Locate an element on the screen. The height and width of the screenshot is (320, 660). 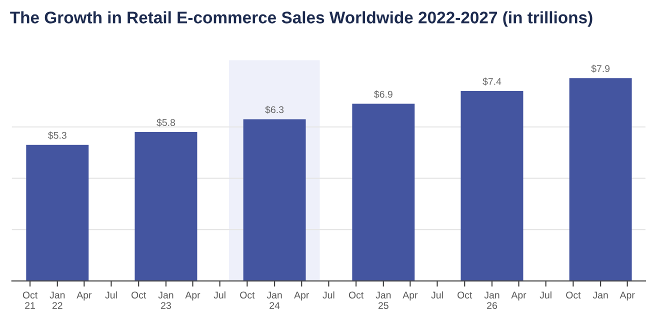
data-label: $6.9 is located at coordinates (383, 94).